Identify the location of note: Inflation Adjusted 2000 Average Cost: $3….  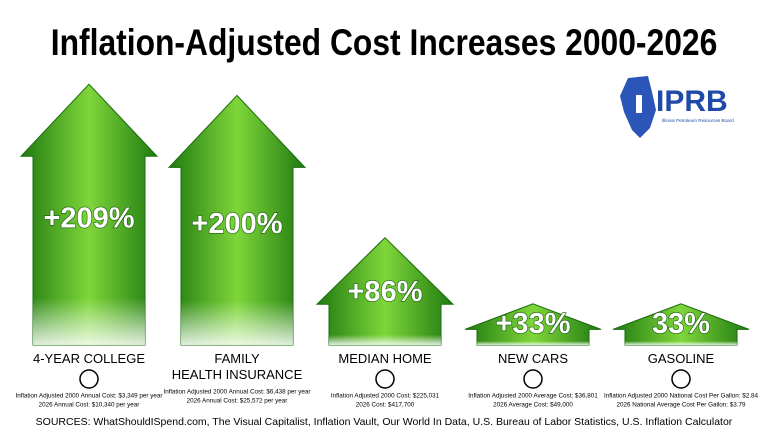
(533, 396).